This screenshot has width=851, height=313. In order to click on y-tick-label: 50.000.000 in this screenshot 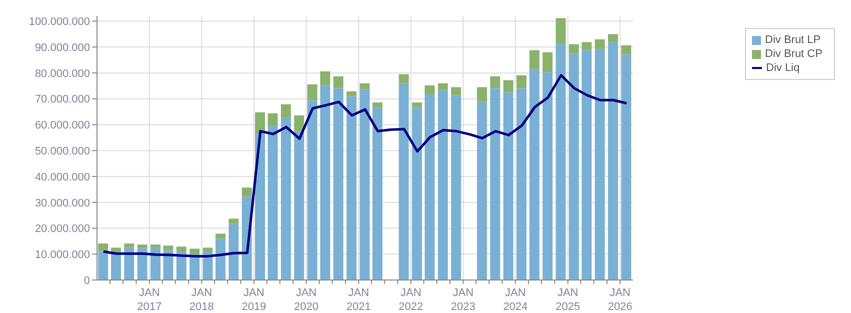, I will do `click(62, 151)`.